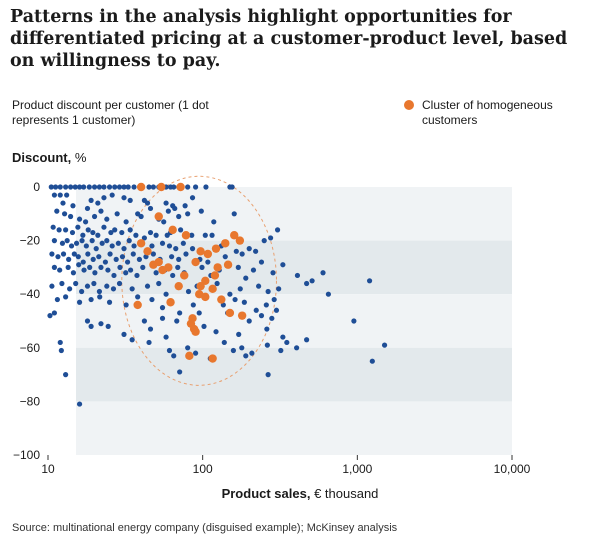  I want to click on legend-label: Cluster of homogeneous customers, so click(487, 112).